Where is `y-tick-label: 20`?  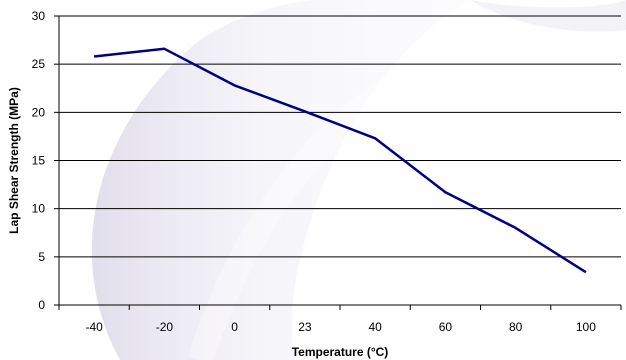
y-tick-label: 20 is located at coordinates (39, 112).